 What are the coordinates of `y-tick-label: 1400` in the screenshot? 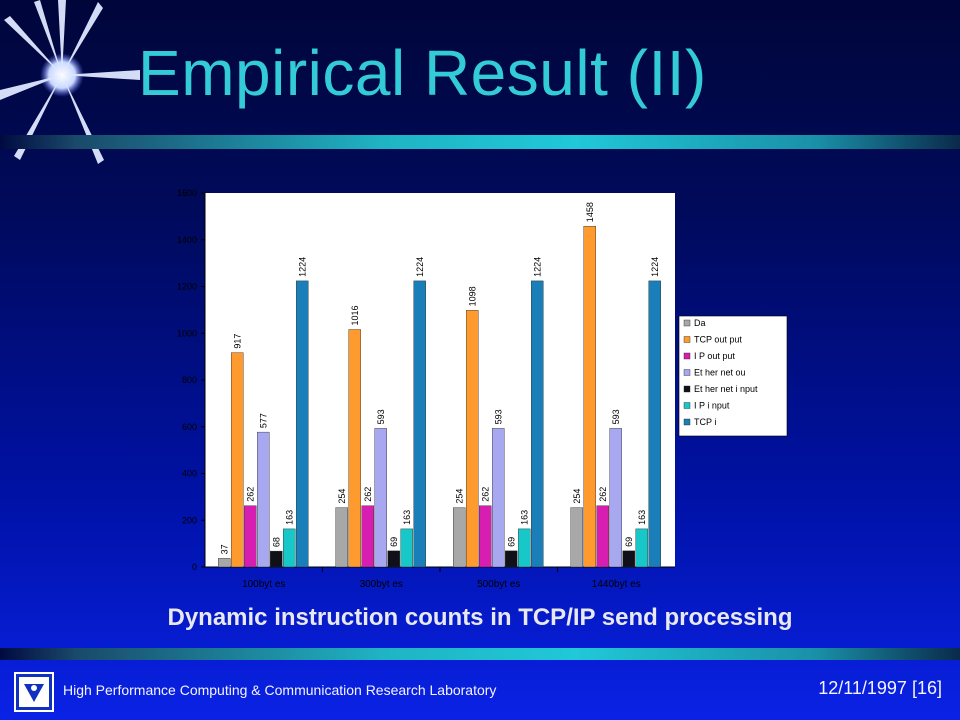 It's located at (187, 240).